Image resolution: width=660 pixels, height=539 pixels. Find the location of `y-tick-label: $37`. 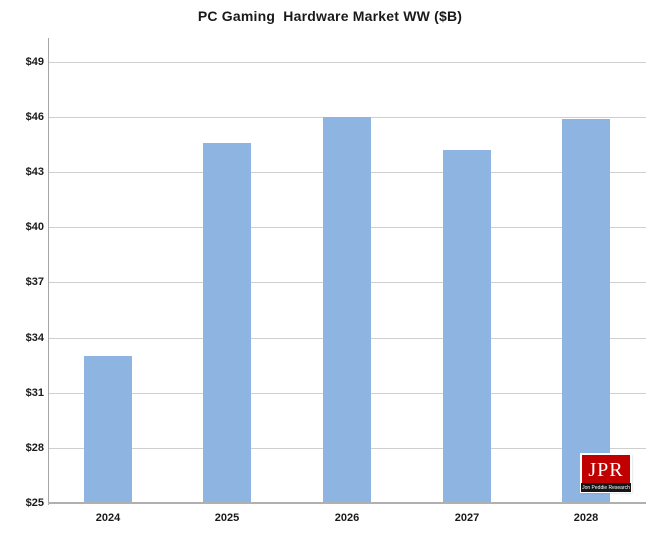

y-tick-label: $37 is located at coordinates (34, 282).